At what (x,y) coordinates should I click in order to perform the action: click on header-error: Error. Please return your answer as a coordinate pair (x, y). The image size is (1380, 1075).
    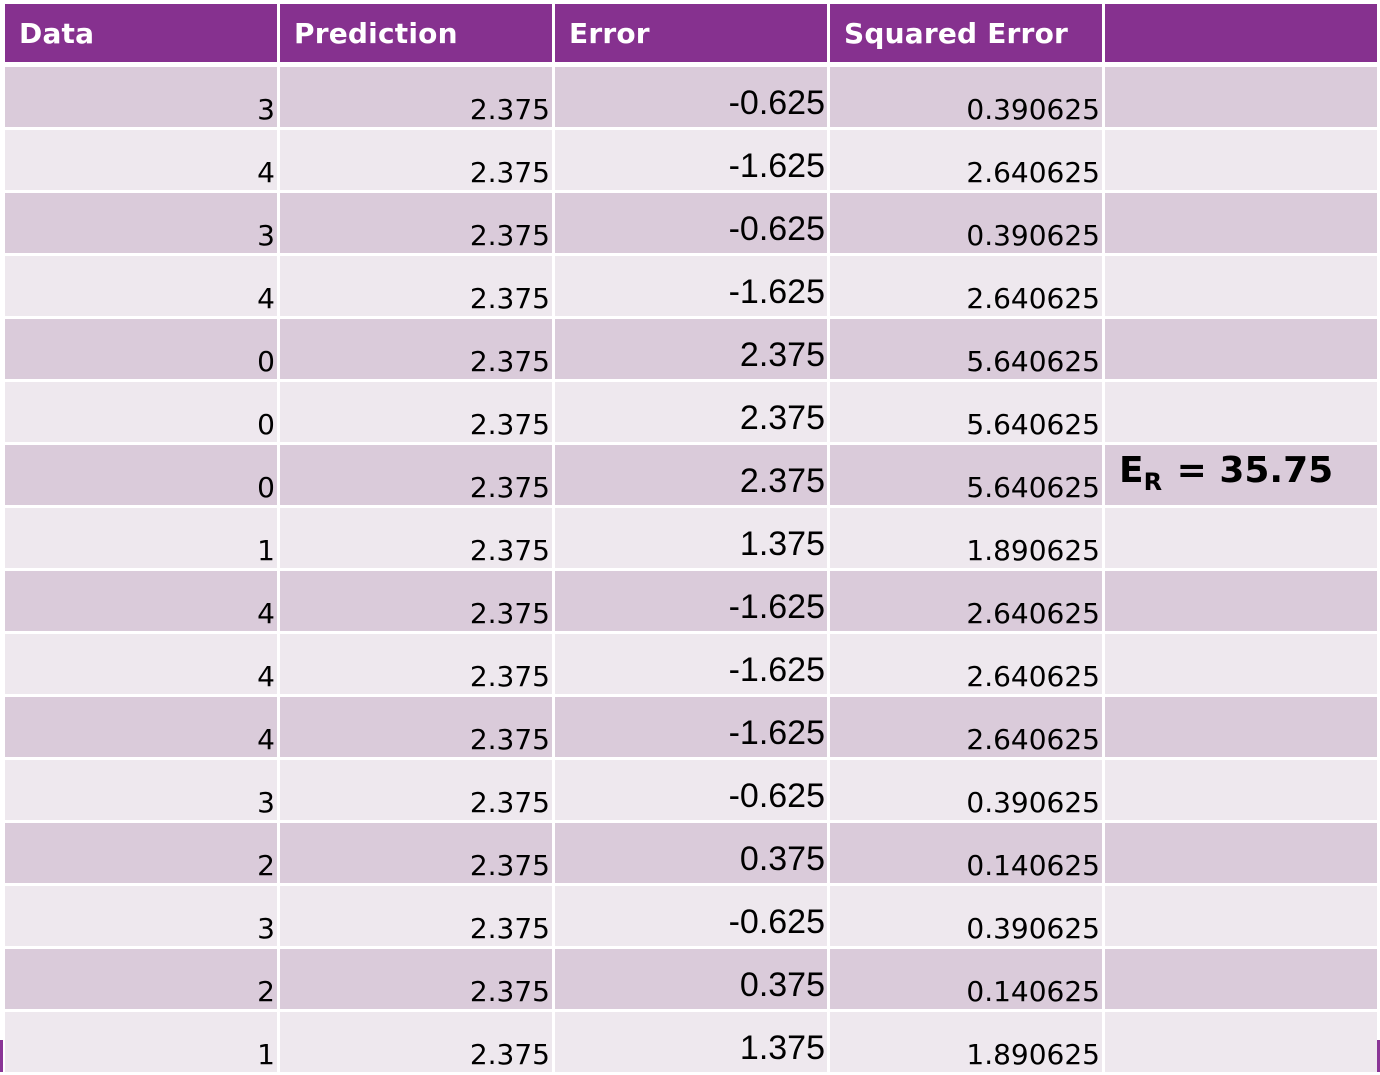
    Looking at the image, I should click on (692, 35).